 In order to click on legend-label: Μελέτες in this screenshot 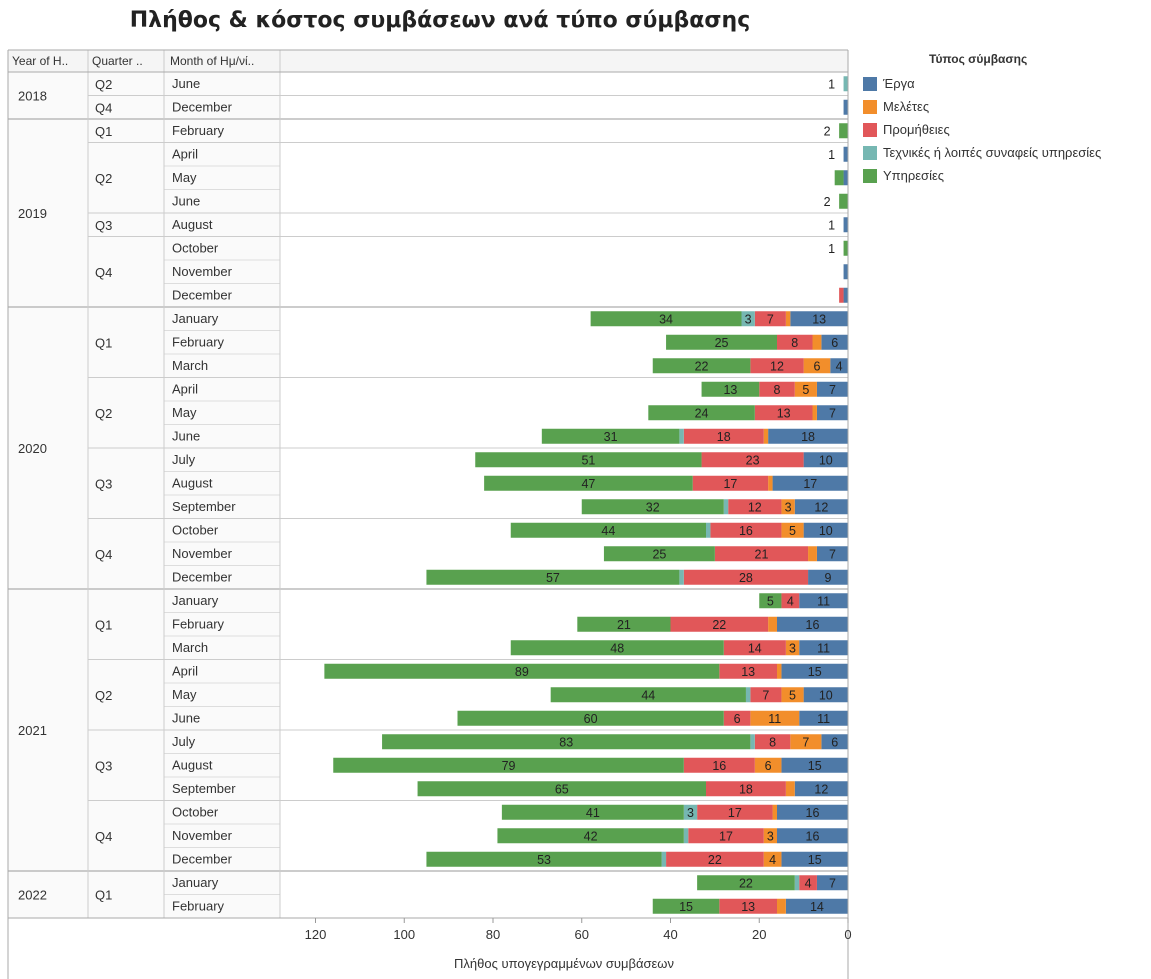, I will do `click(906, 106)`.